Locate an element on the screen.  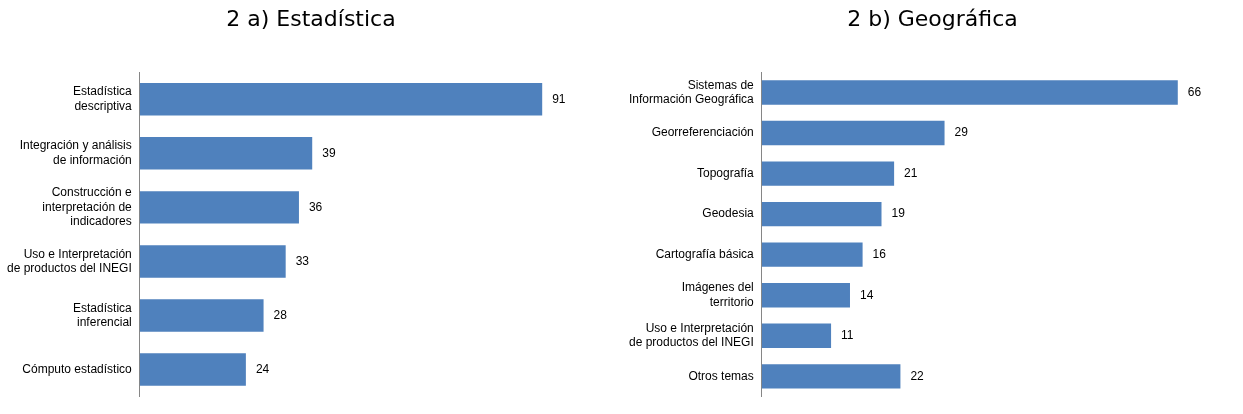
y-tick-label: Estadística descriptiva is located at coordinates (103, 98).